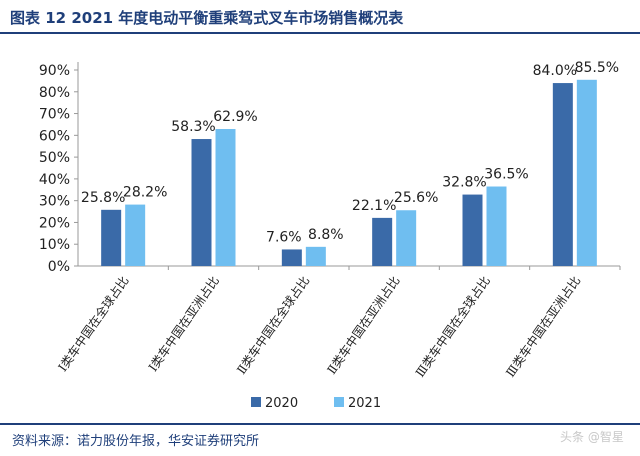 This screenshot has width=640, height=456. I want to click on legend-swatch-2020, so click(256, 402).